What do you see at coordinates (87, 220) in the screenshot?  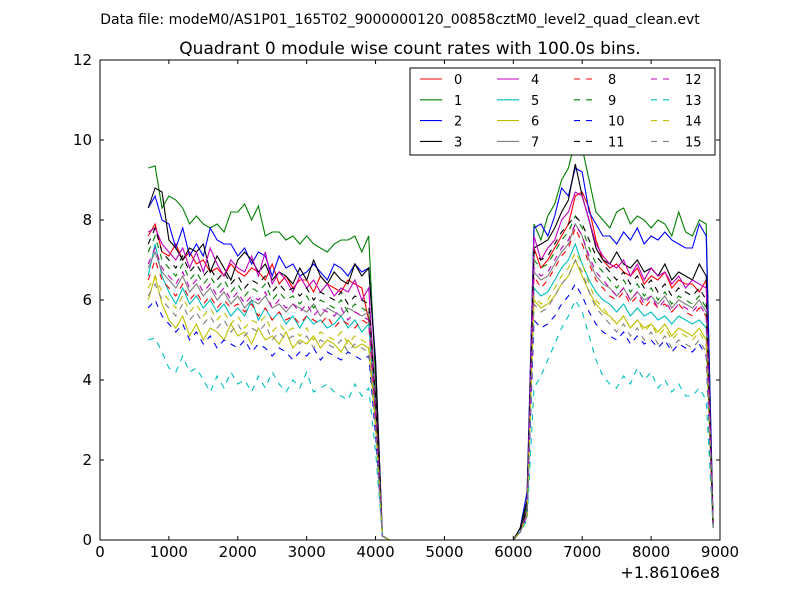 I see `y-tick-label: 8` at bounding box center [87, 220].